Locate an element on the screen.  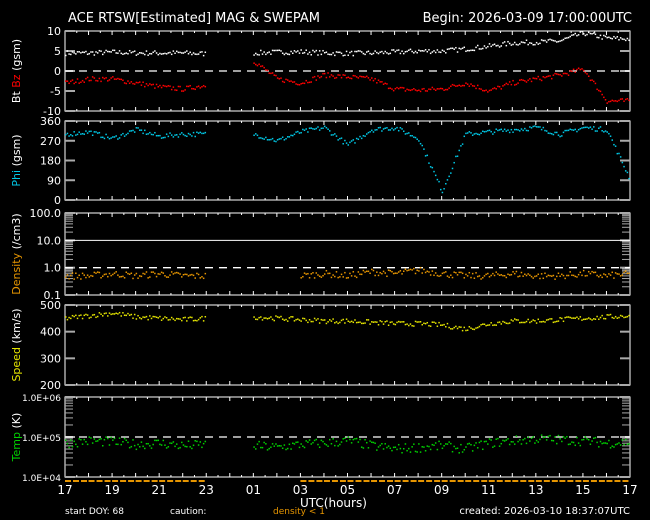
y-tick-label: 270 is located at coordinates (50, 141).